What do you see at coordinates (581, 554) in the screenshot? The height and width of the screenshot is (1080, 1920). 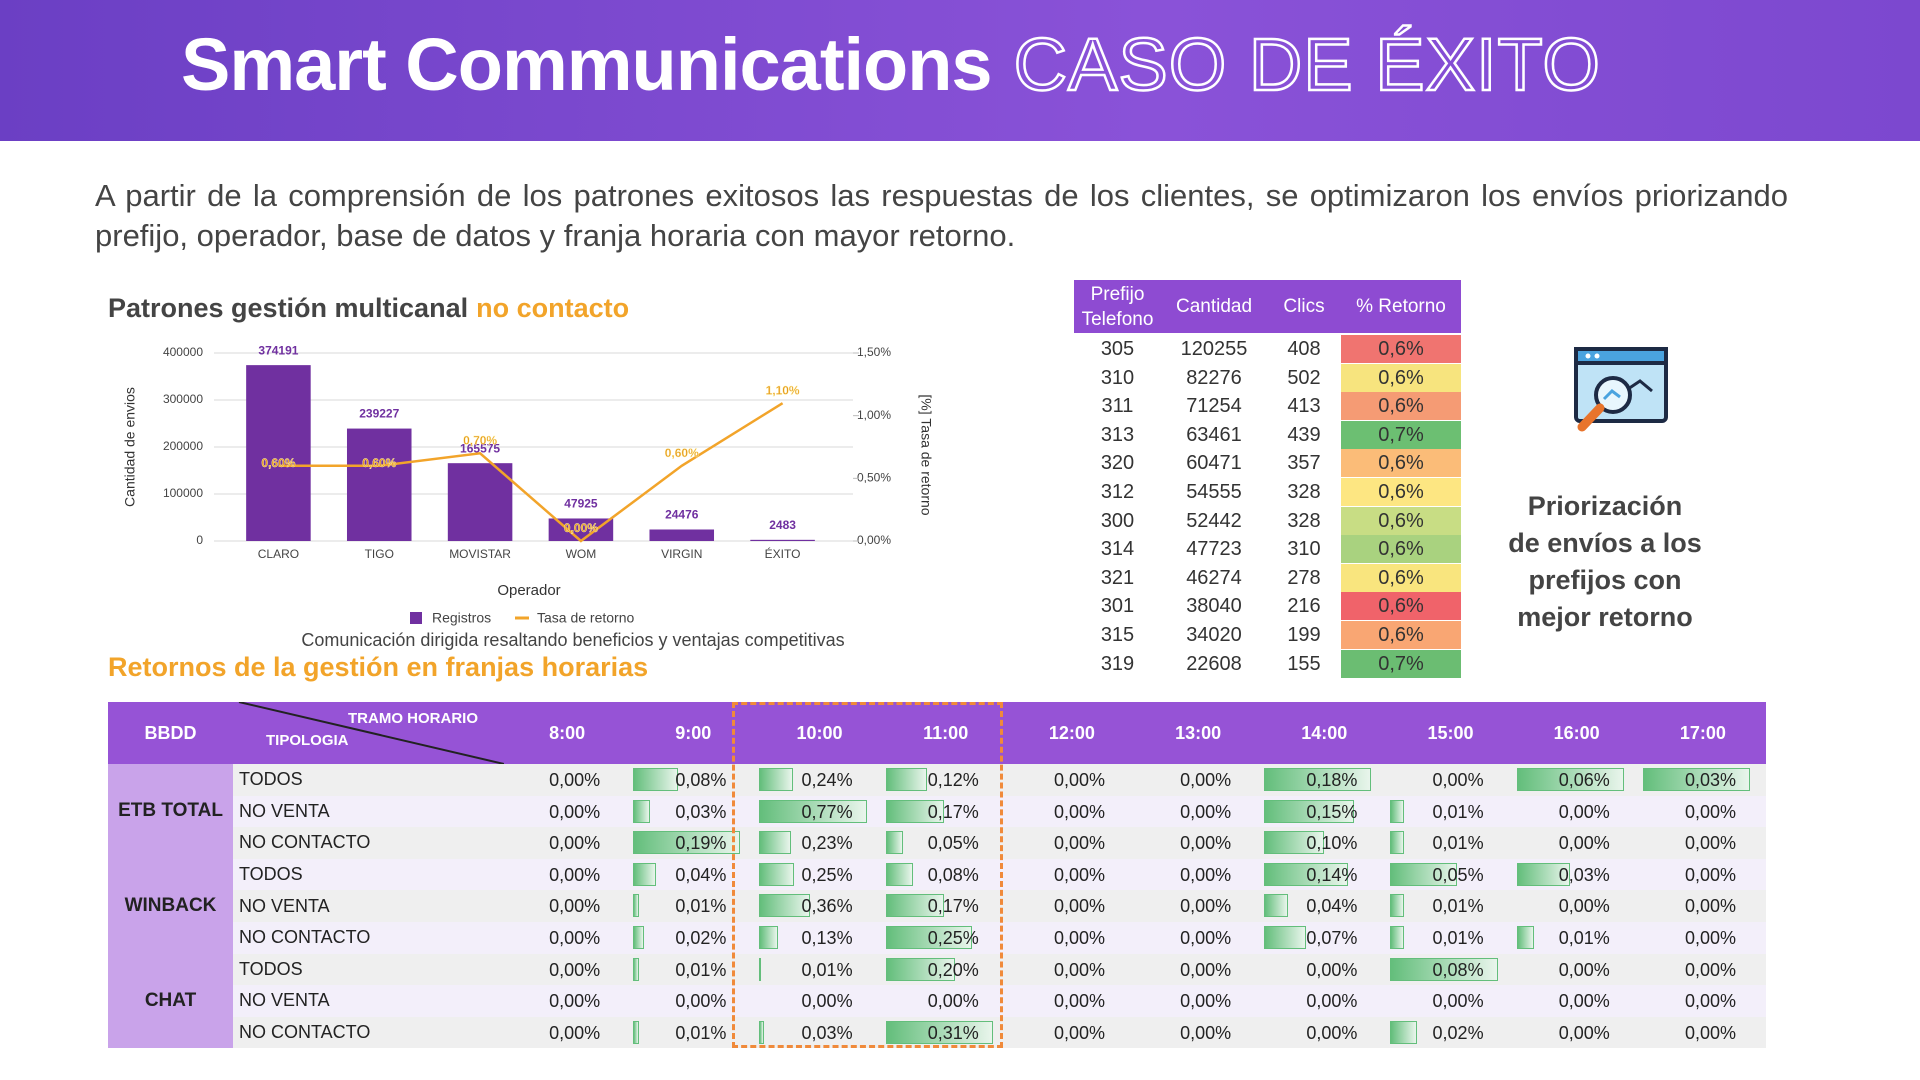 I see `x-tick-label: WOM` at bounding box center [581, 554].